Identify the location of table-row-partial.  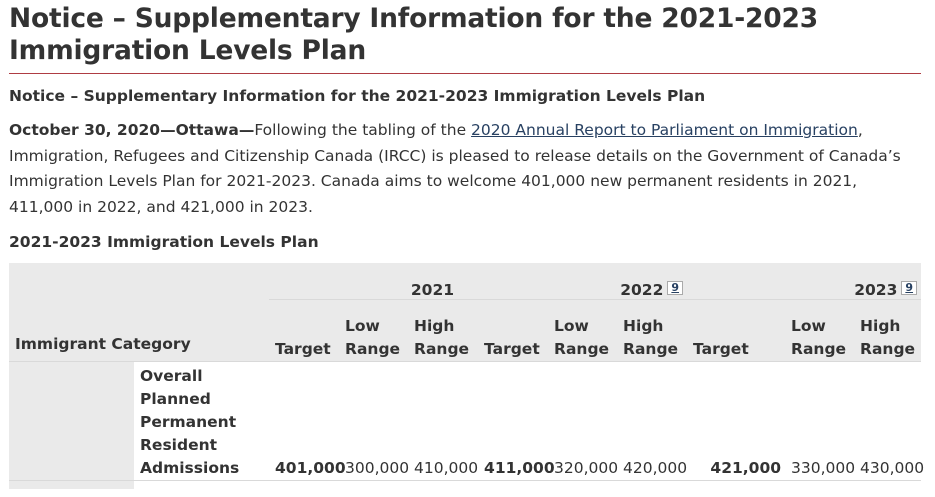
(465, 484).